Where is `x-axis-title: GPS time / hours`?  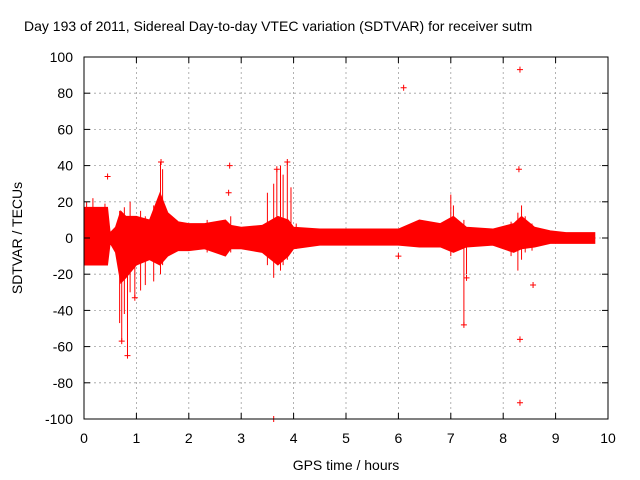 x-axis-title: GPS time / hours is located at coordinates (346, 465).